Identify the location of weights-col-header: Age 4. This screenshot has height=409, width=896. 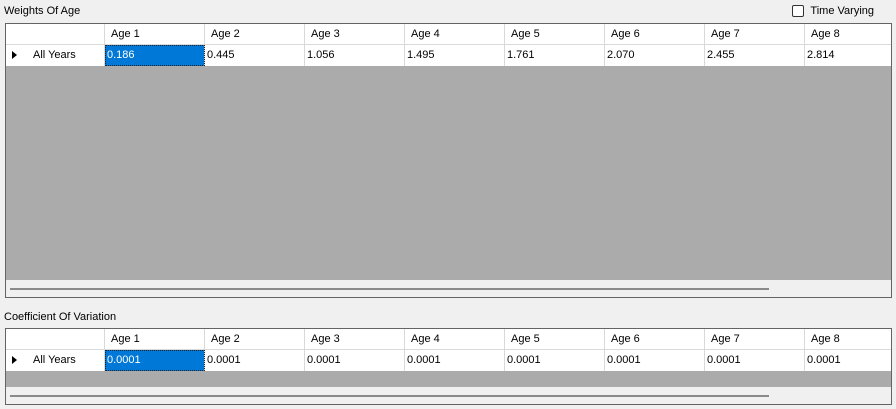
(455, 34).